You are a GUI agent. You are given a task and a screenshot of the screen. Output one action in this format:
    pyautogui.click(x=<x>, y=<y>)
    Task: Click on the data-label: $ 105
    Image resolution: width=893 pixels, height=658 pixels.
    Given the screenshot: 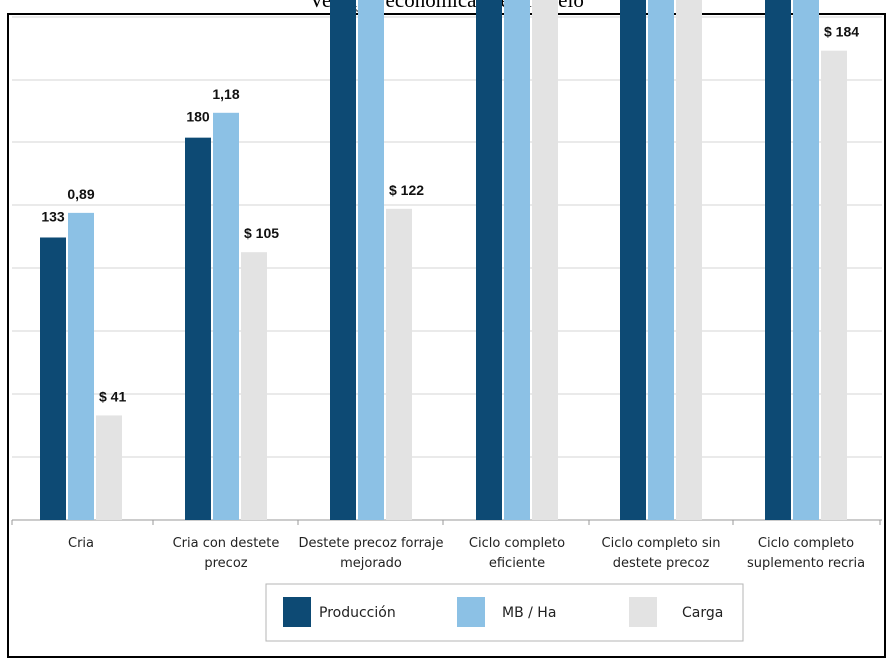 What is the action you would take?
    pyautogui.click(x=261, y=233)
    